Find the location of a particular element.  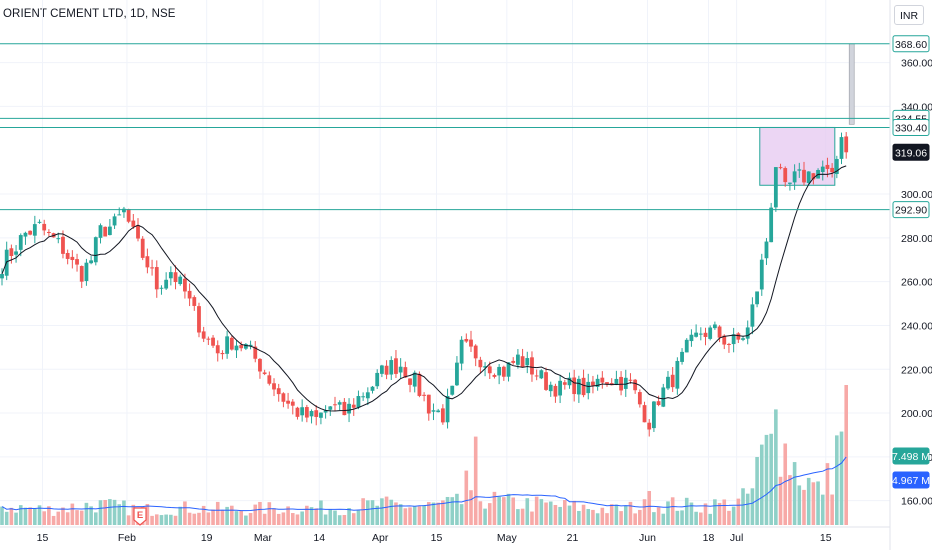

time-tick-label: 14 is located at coordinates (319, 538).